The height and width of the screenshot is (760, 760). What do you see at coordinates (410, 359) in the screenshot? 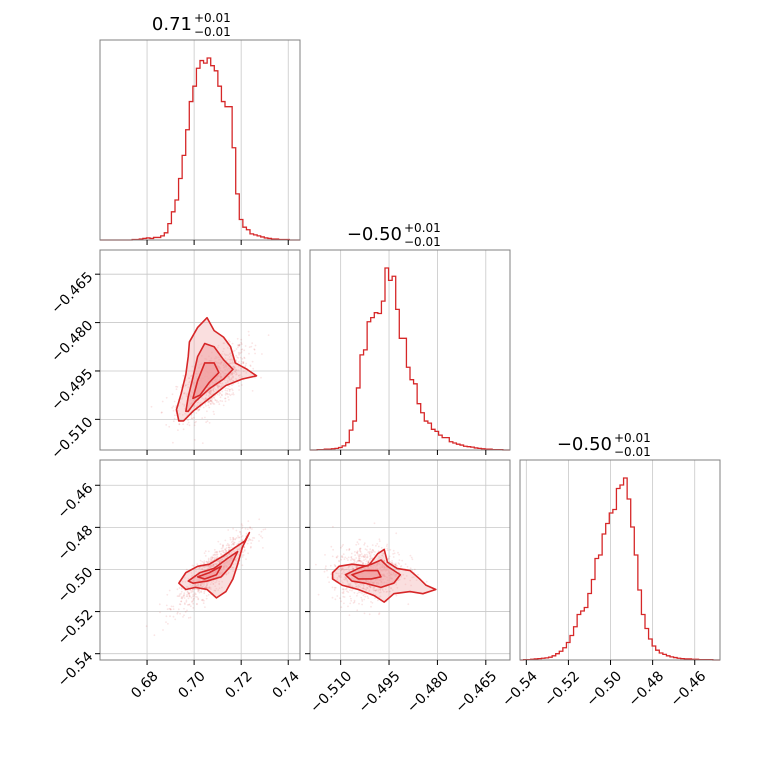
I see `histogram-step-line` at bounding box center [410, 359].